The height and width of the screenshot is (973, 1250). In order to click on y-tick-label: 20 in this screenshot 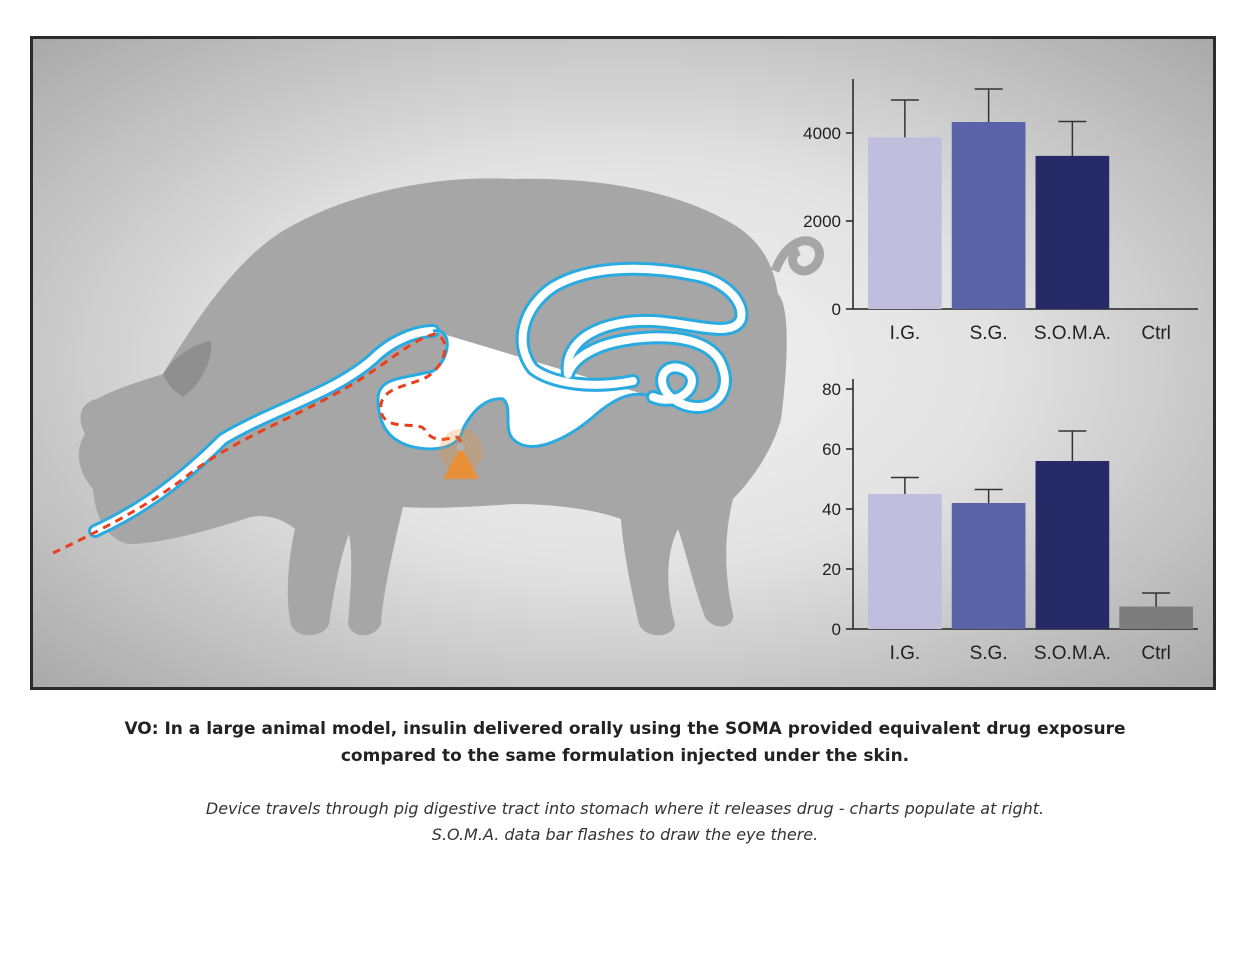, I will do `click(831, 569)`.